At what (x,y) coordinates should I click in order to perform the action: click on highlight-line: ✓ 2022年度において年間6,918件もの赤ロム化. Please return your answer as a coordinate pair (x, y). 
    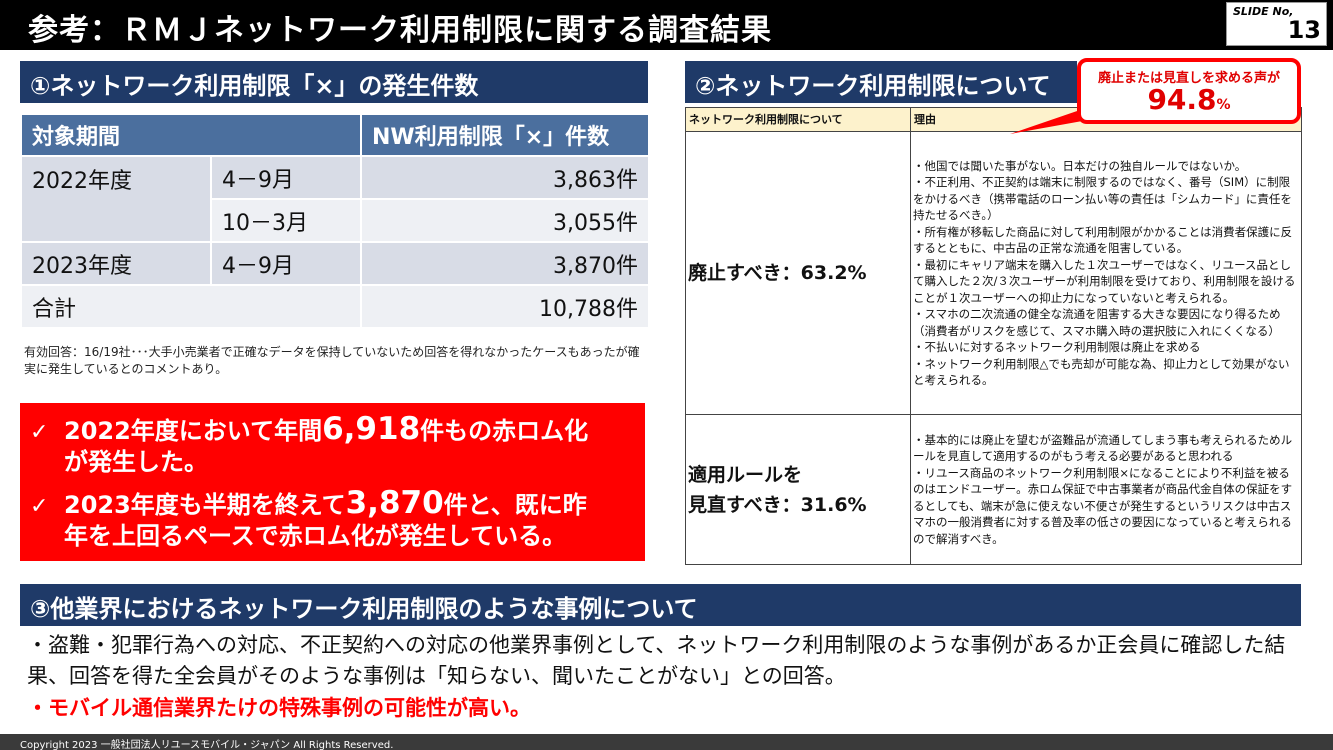
    Looking at the image, I should click on (309, 431).